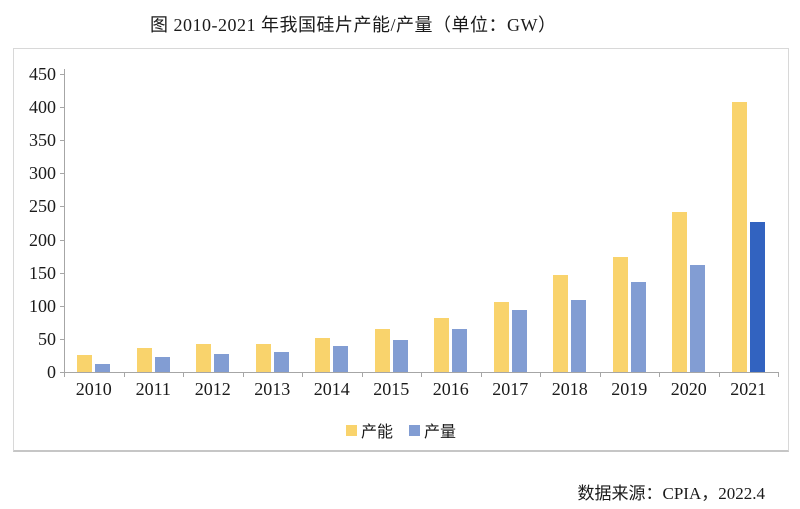  What do you see at coordinates (569, 389) in the screenshot?
I see `x-axis-label: 2018` at bounding box center [569, 389].